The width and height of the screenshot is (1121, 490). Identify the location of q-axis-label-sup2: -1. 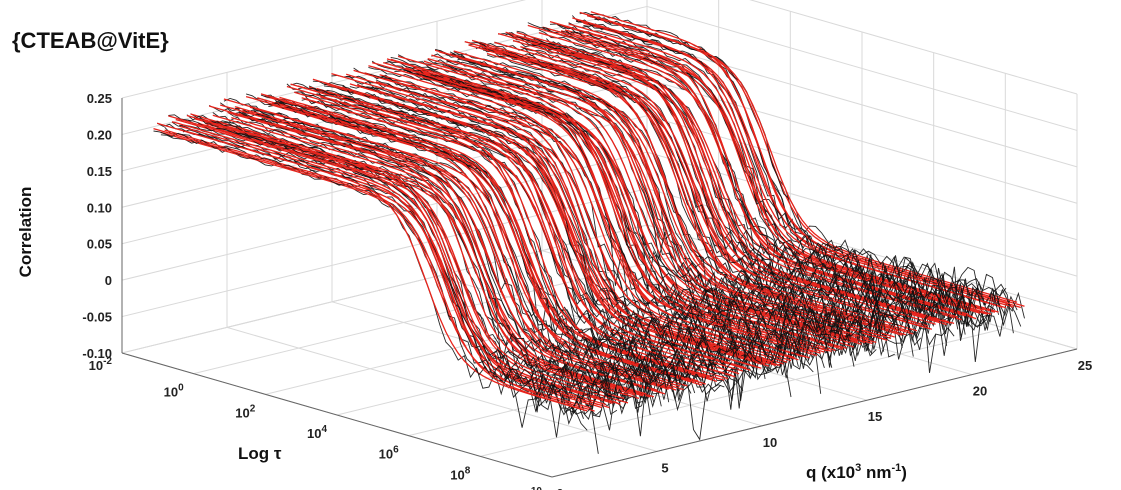
(897, 468).